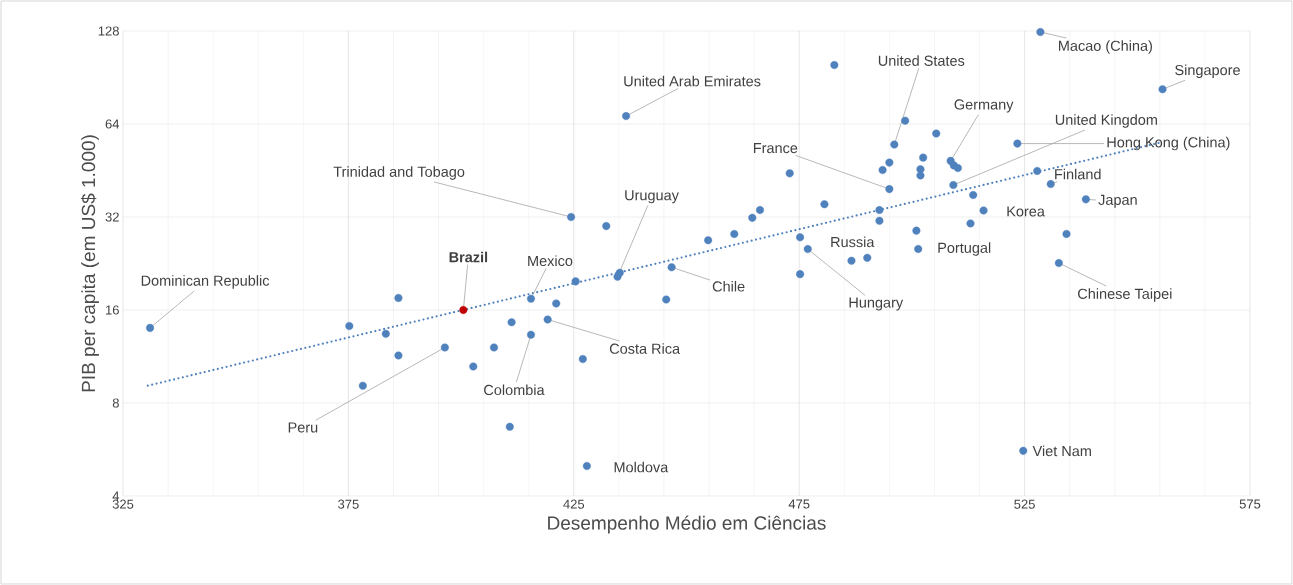  Describe the element at coordinates (641, 467) in the screenshot. I see `annotation: Moldova` at that location.